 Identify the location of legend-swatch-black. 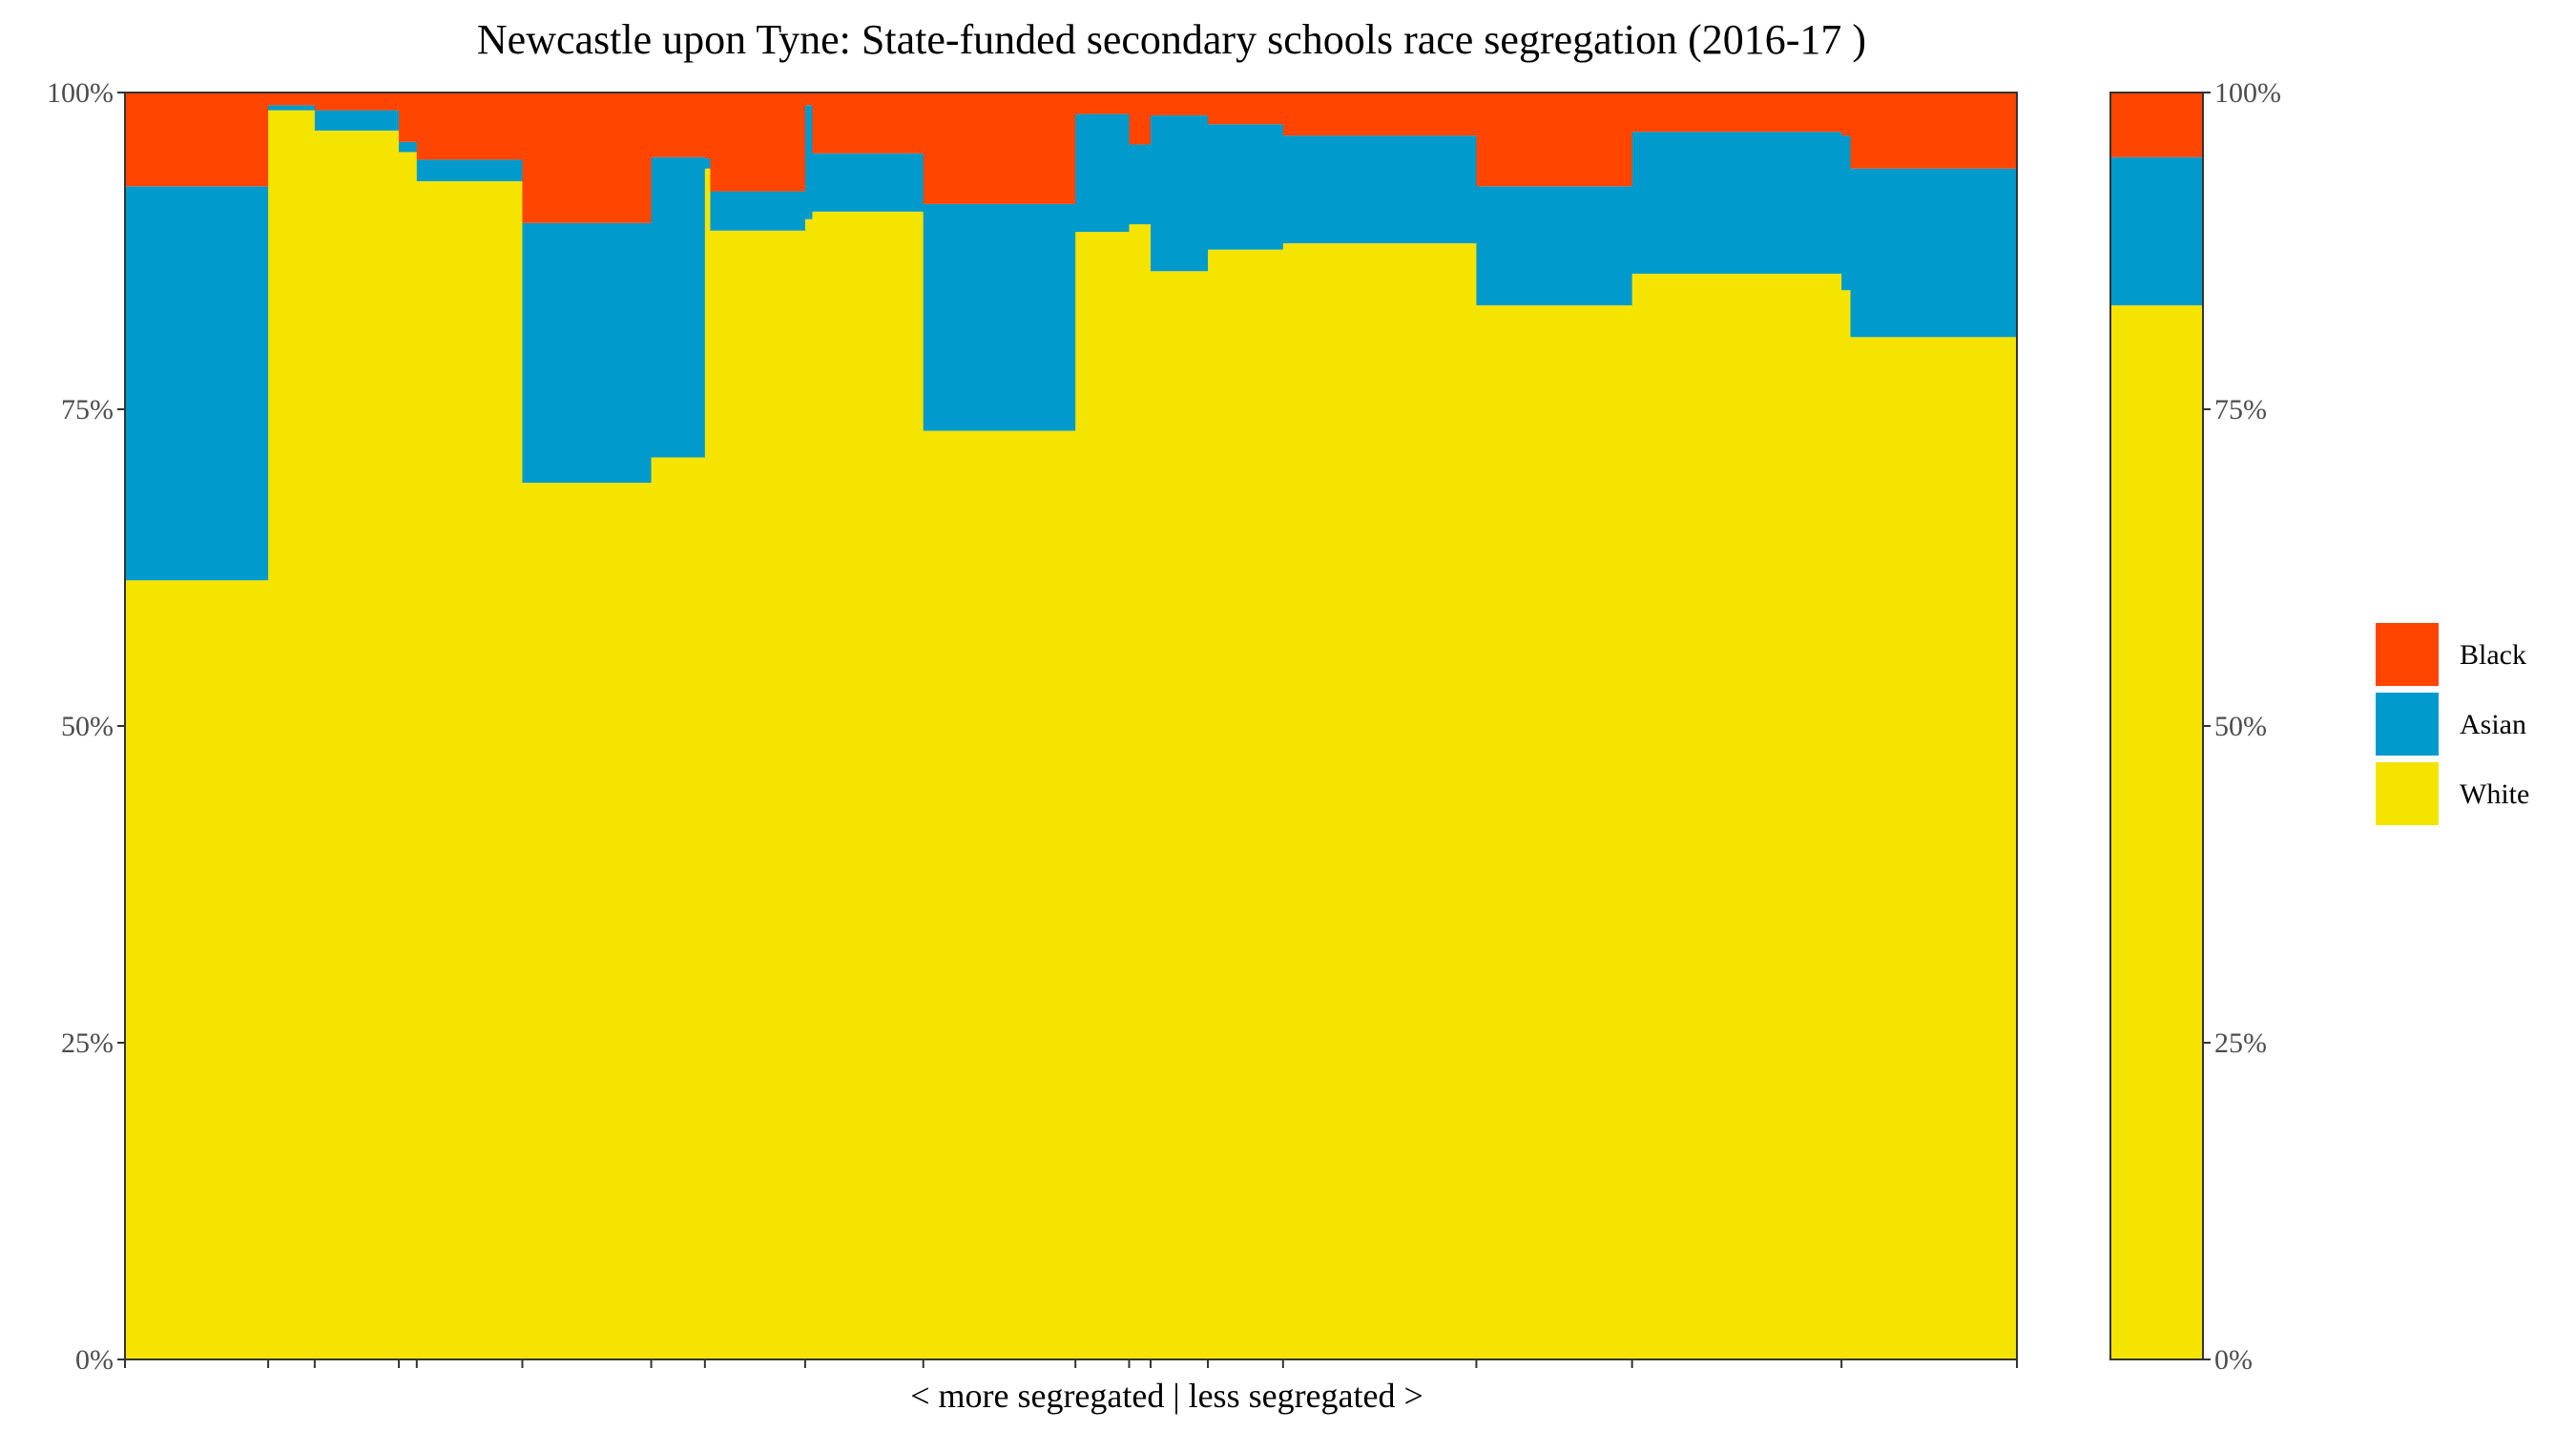
(2407, 654).